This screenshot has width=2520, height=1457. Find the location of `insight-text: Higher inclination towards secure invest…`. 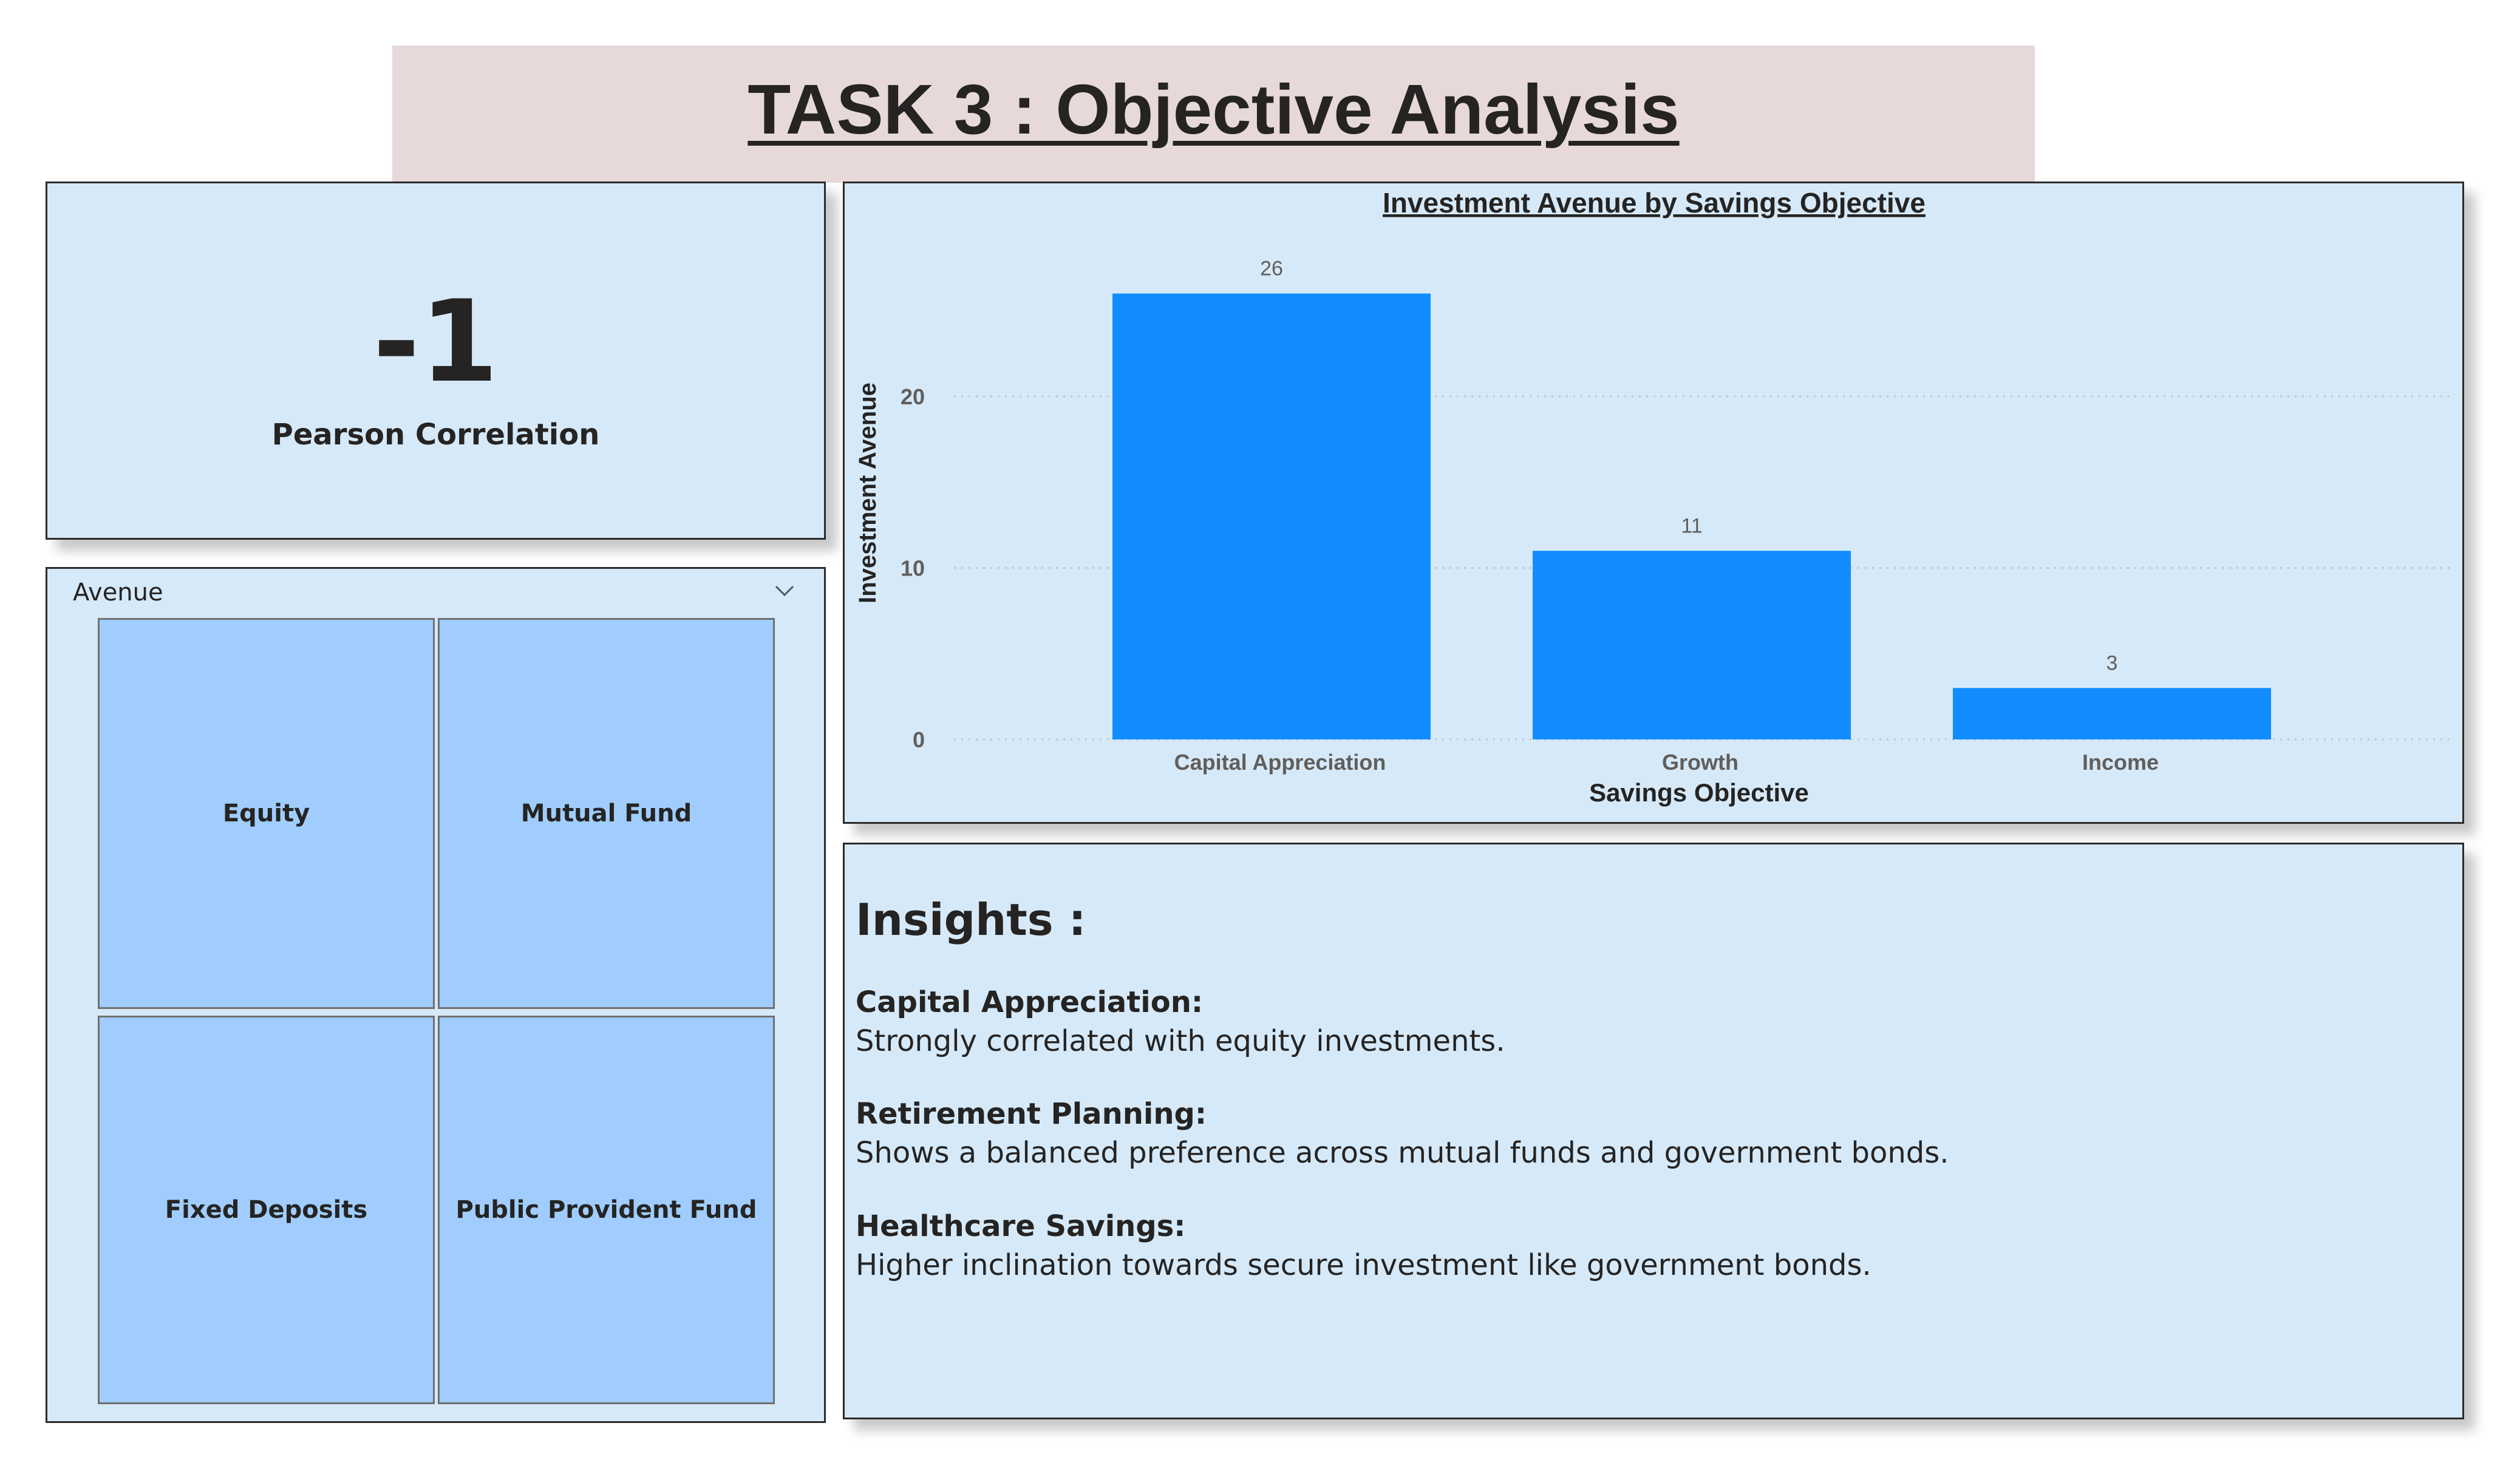

insight-text: Higher inclination towards secure invest… is located at coordinates (1363, 1265).